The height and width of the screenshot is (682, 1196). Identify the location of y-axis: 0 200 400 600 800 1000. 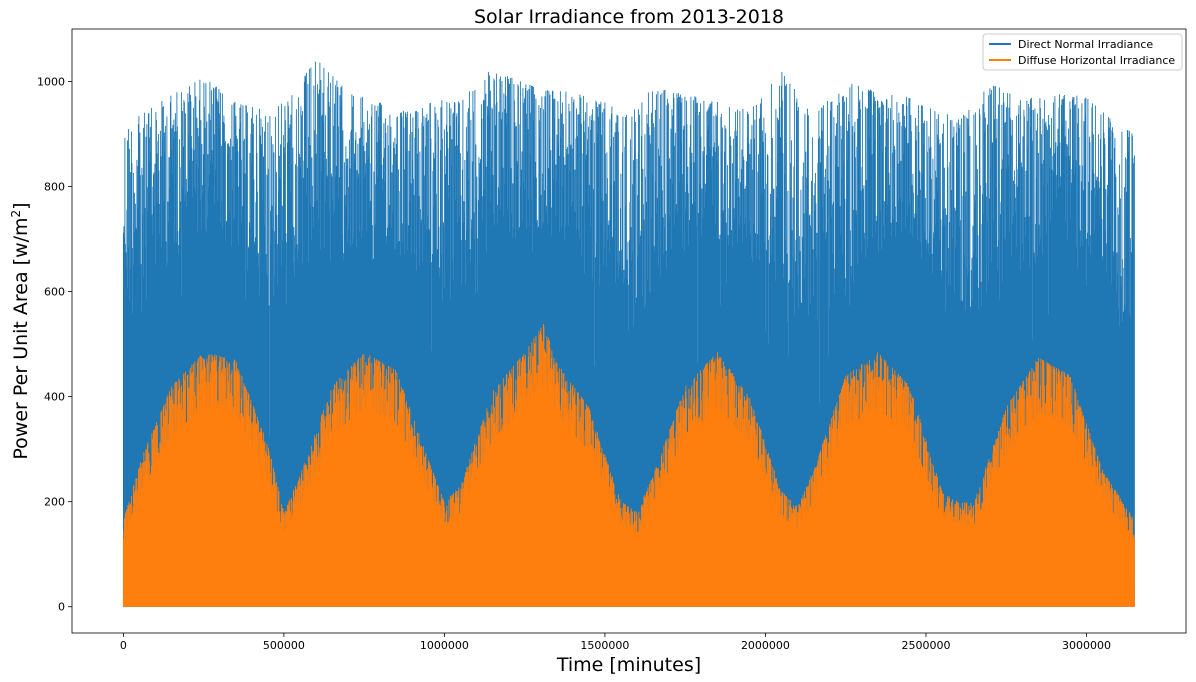
(54, 345).